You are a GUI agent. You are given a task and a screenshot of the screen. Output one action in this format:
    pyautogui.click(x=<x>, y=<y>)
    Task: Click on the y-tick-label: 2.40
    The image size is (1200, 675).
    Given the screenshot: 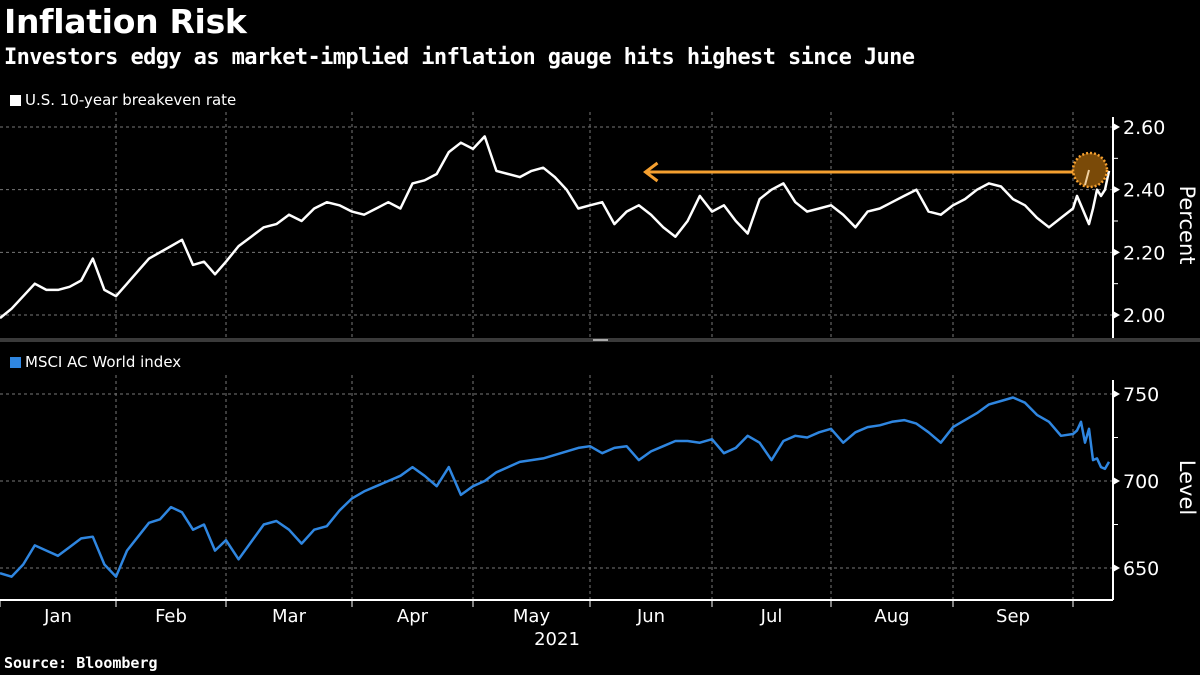 What is the action you would take?
    pyautogui.click(x=1144, y=191)
    